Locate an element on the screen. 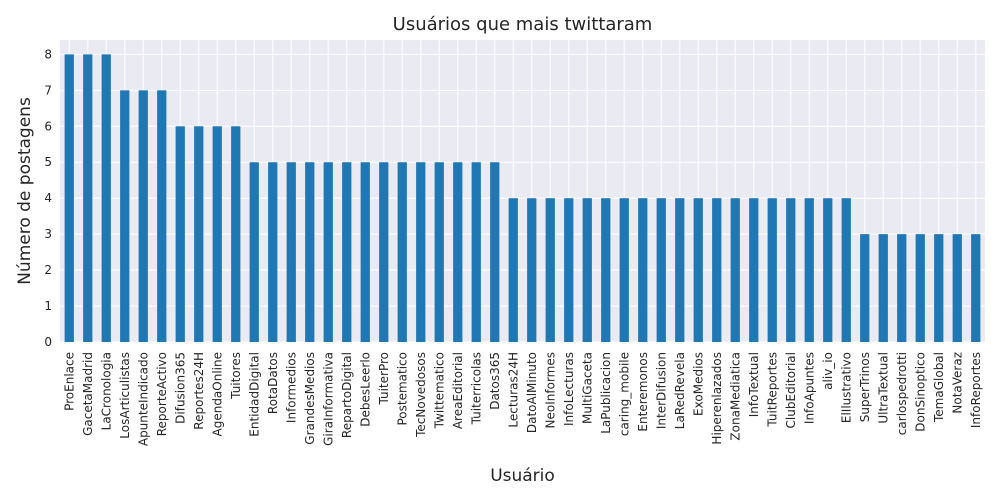 The height and width of the screenshot is (500, 1000). bar-LaPublicacion is located at coordinates (606, 270).